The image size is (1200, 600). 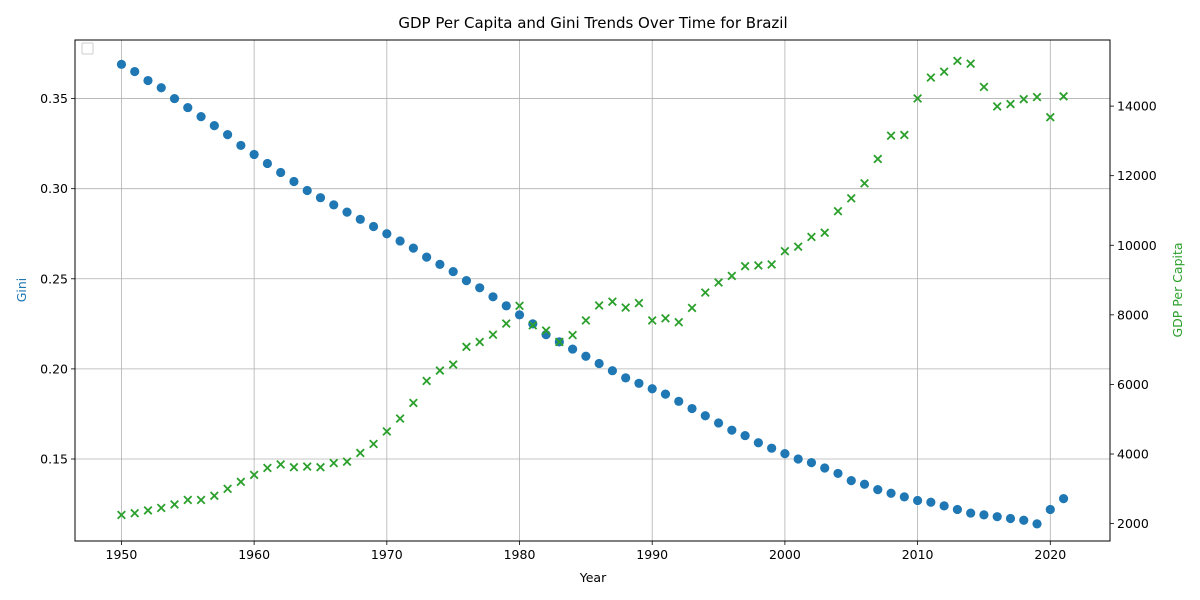 I want to click on right-tick-label: 10000, so click(x=1137, y=245).